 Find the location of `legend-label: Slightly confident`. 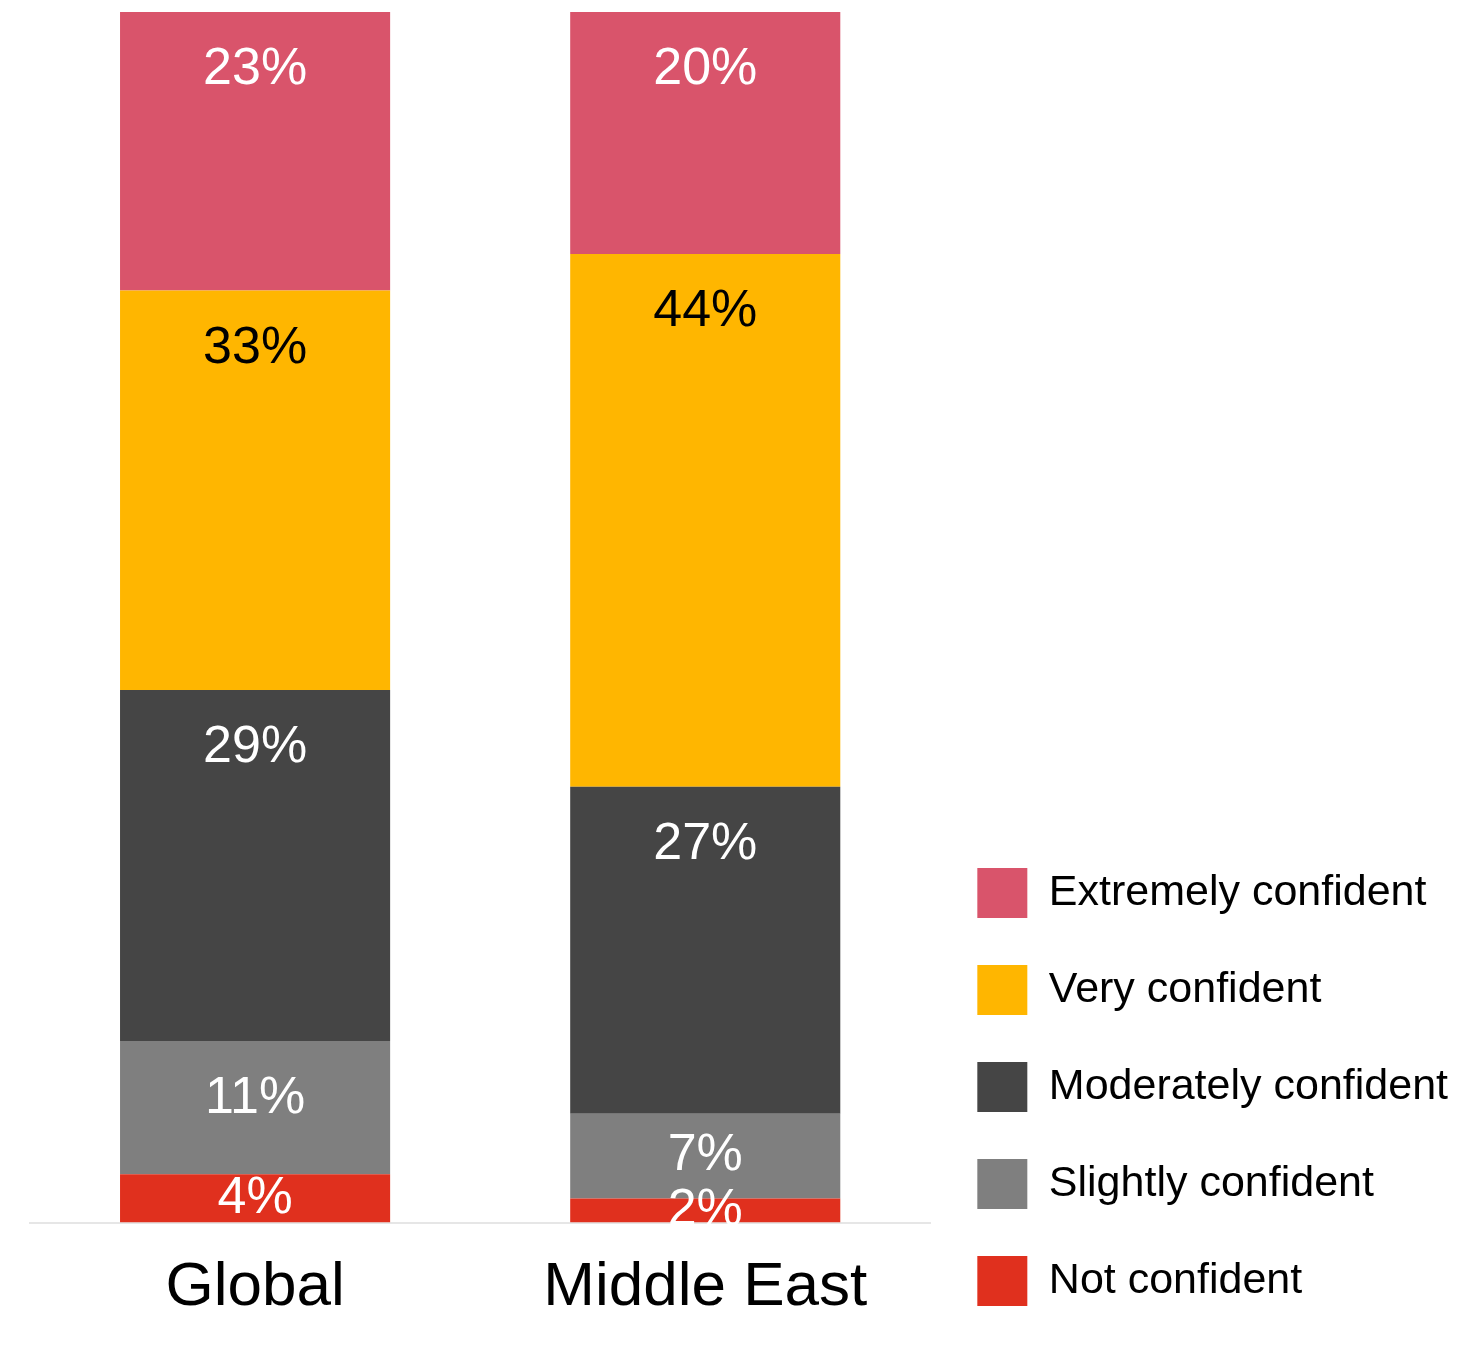

legend-label: Slightly confident is located at coordinates (1211, 1180).